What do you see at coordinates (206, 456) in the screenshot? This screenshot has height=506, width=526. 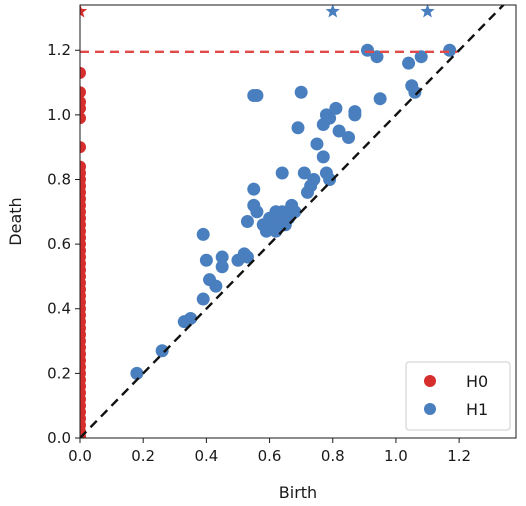 I see `x-tick-label-2: 0.4` at bounding box center [206, 456].